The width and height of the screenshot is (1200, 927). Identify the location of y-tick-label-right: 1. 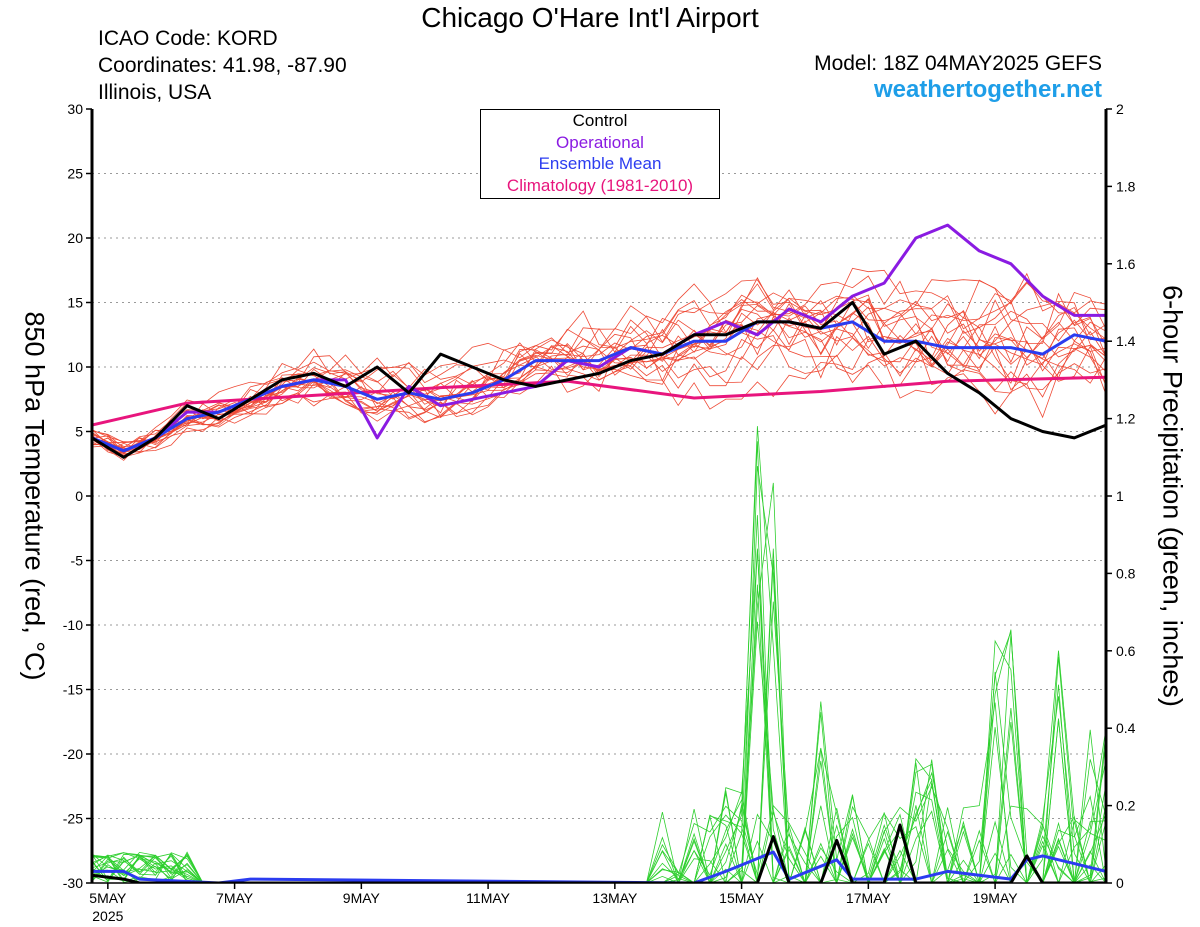
(1120, 496).